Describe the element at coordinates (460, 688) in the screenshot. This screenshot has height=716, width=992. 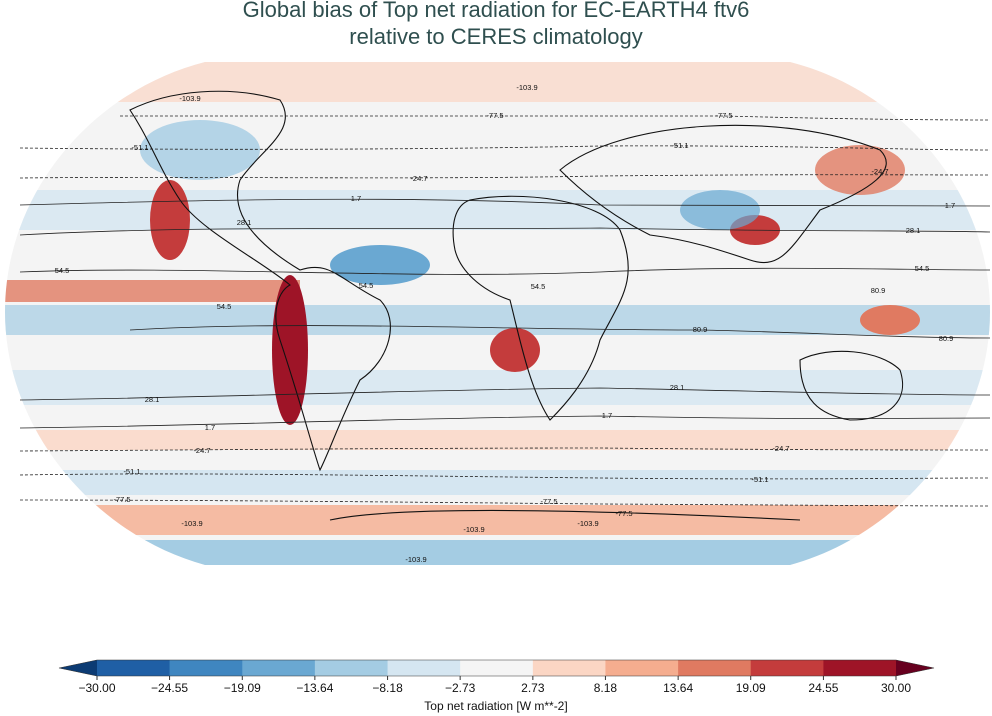
I see `colorbar-tick-label: −2.73` at that location.